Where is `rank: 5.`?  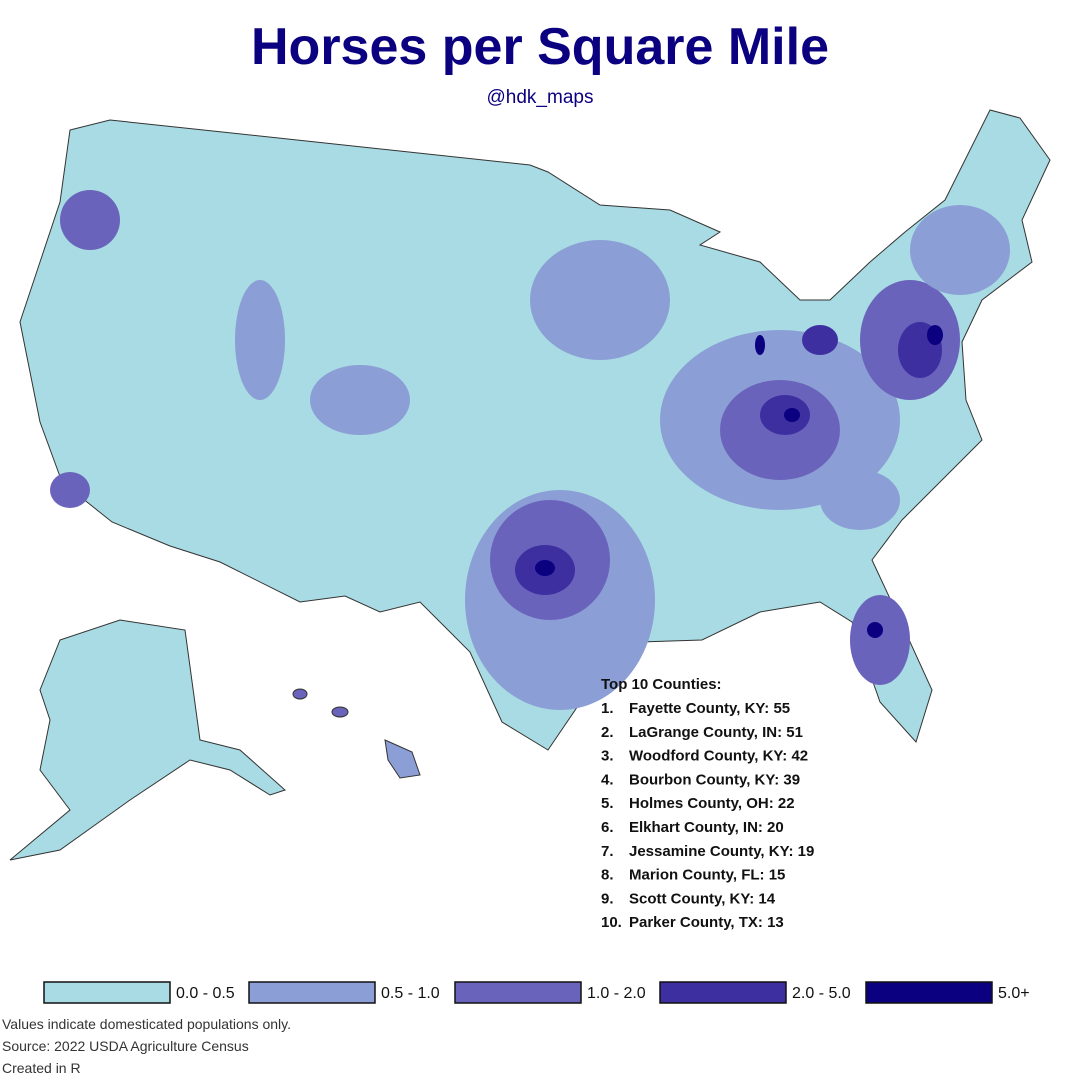 rank: 5. is located at coordinates (607, 803).